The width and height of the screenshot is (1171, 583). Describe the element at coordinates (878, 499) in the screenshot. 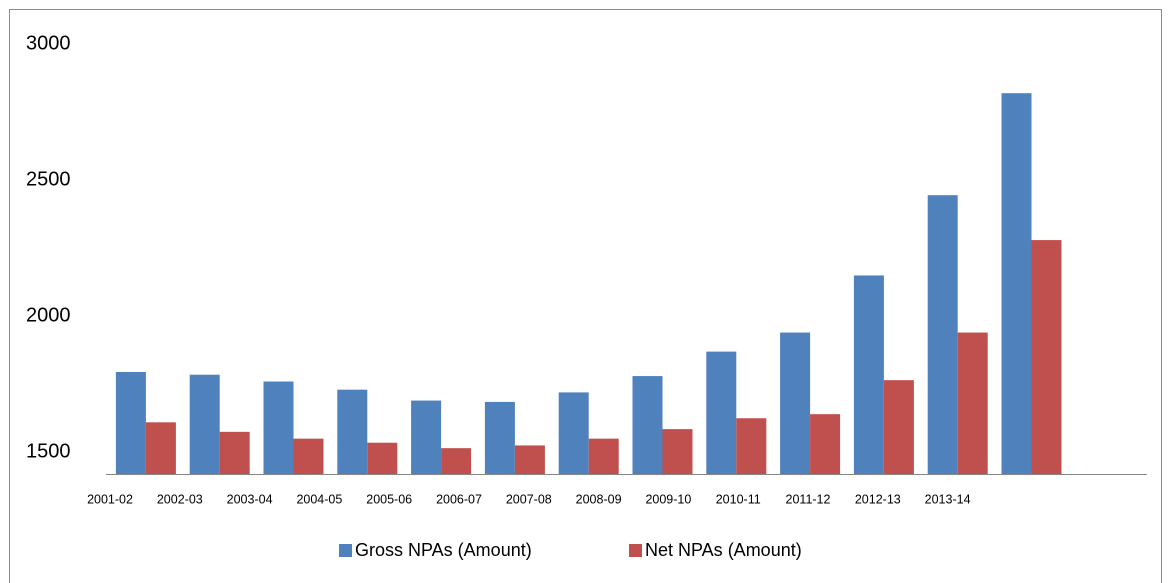

I see `x-tick-label: 2012-13` at that location.